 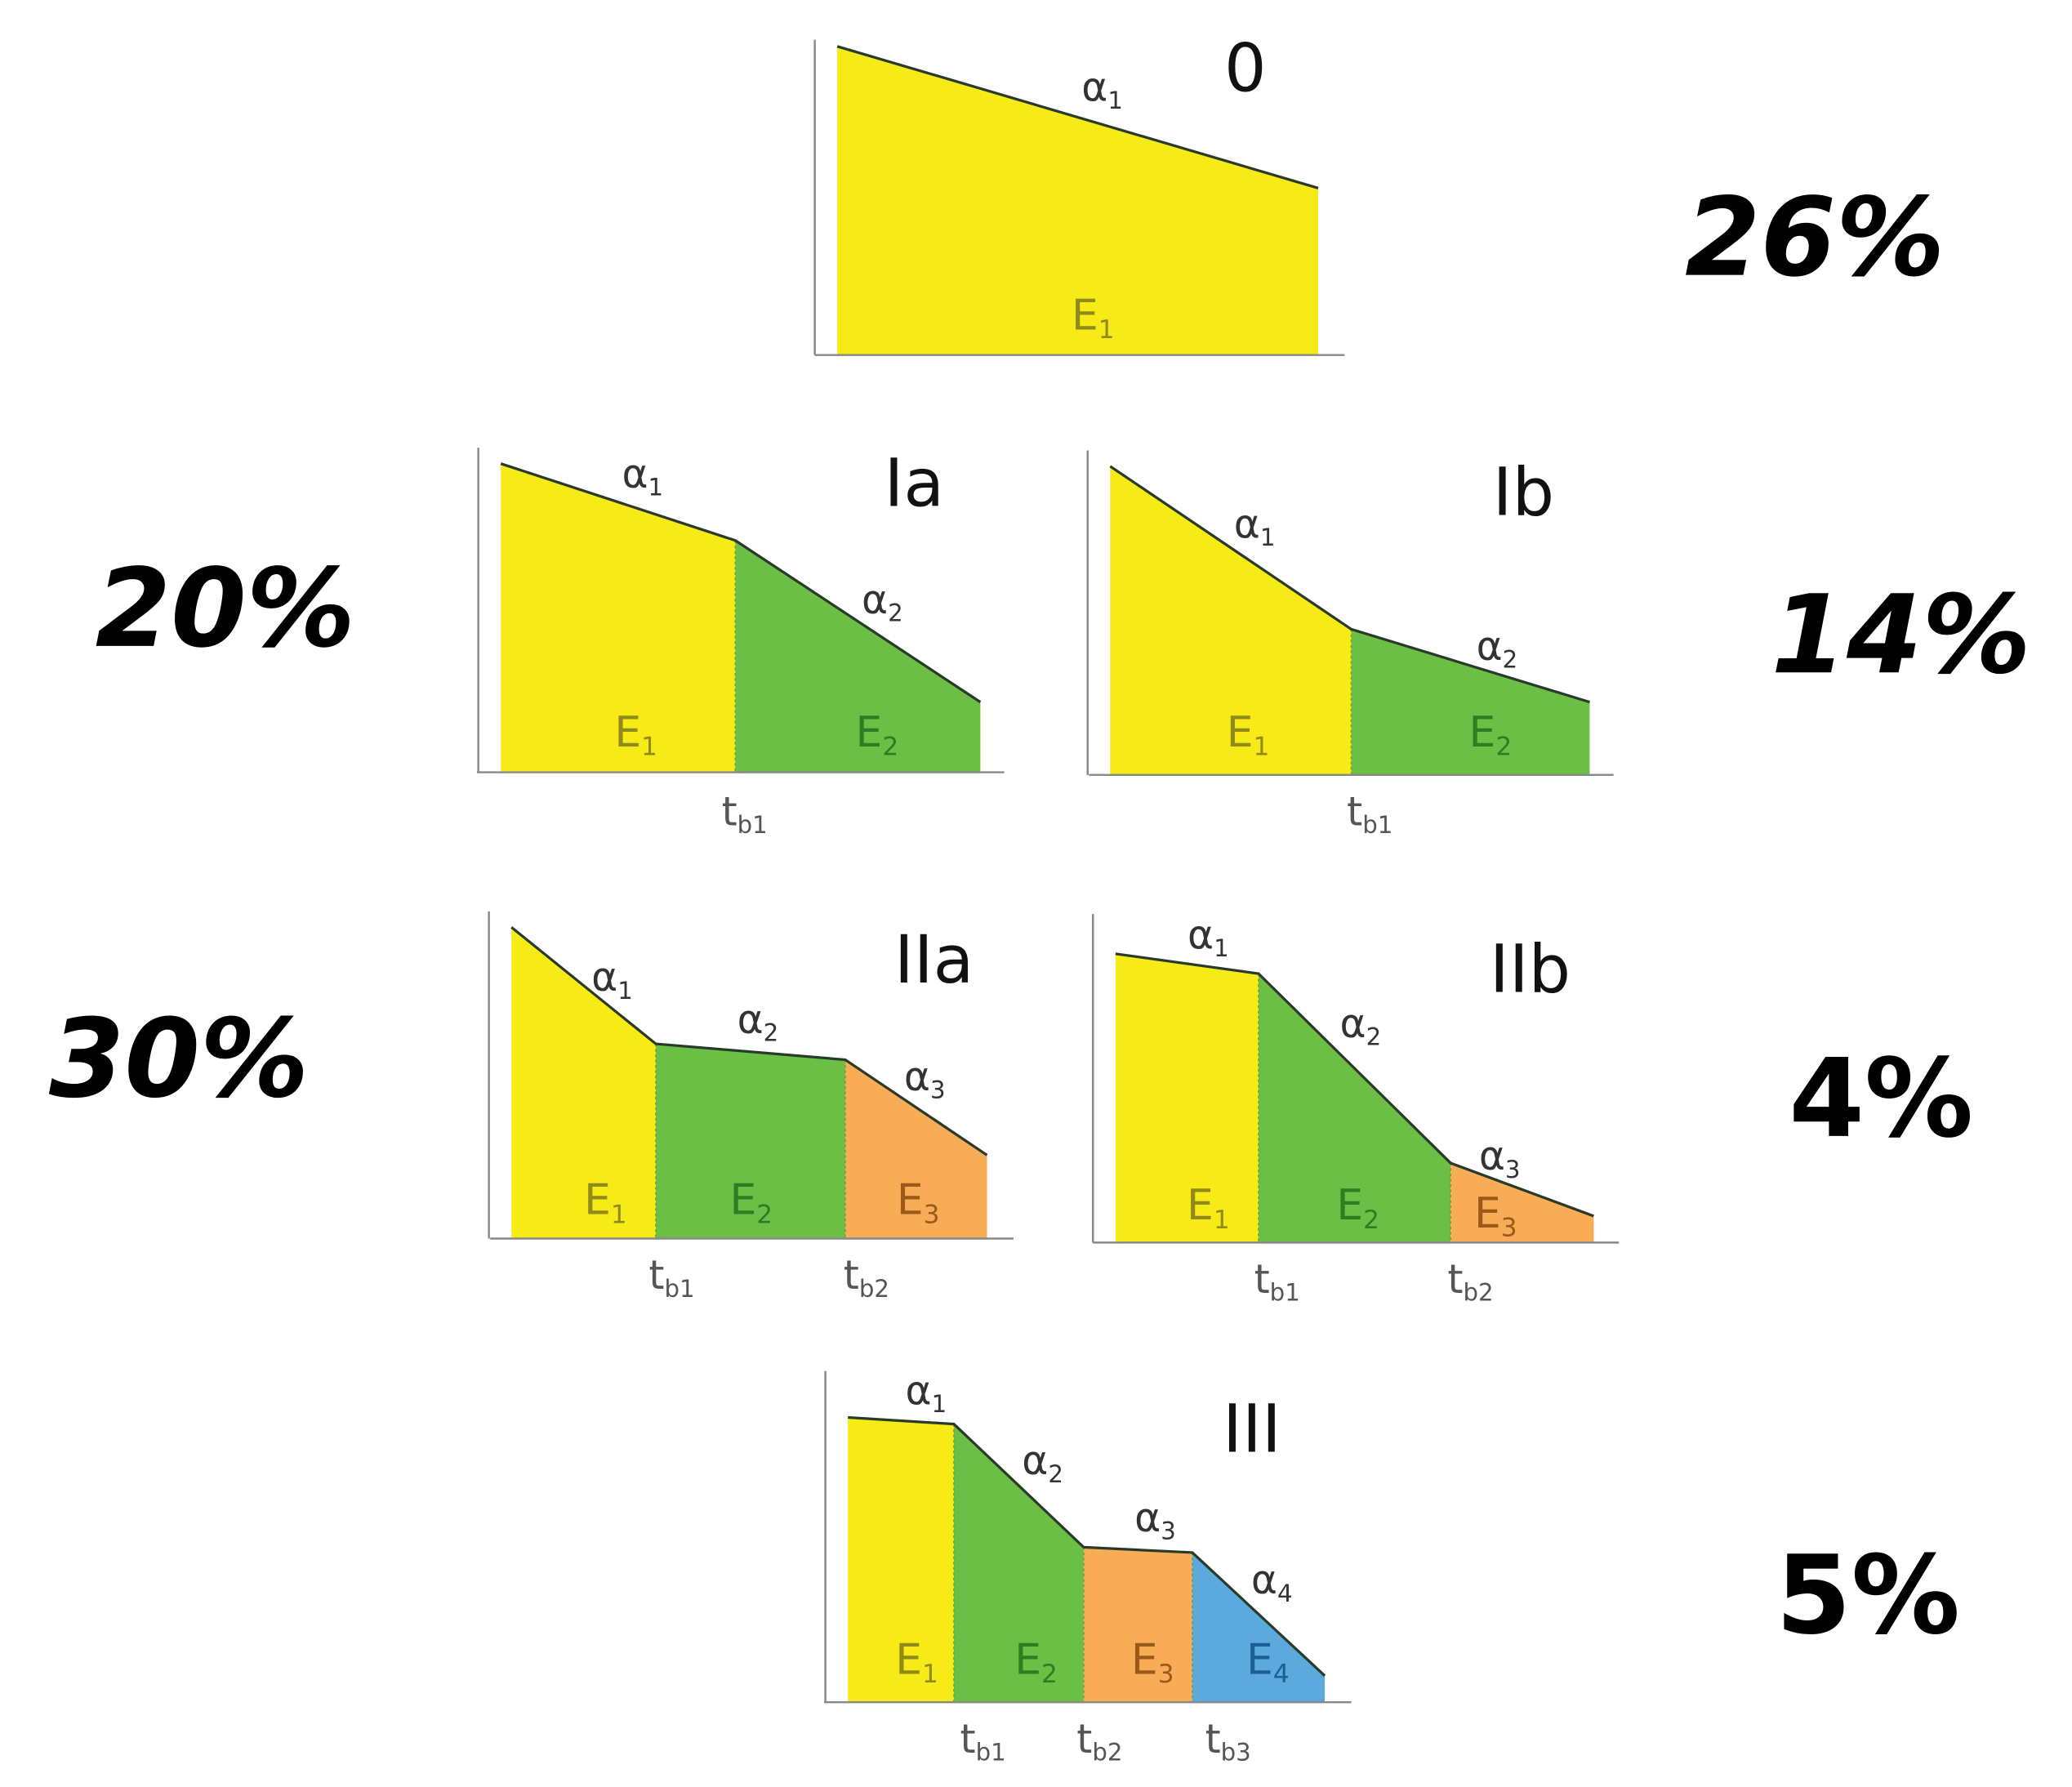 I want to click on alpha-label-sub: 4, so click(x=1285, y=1593).